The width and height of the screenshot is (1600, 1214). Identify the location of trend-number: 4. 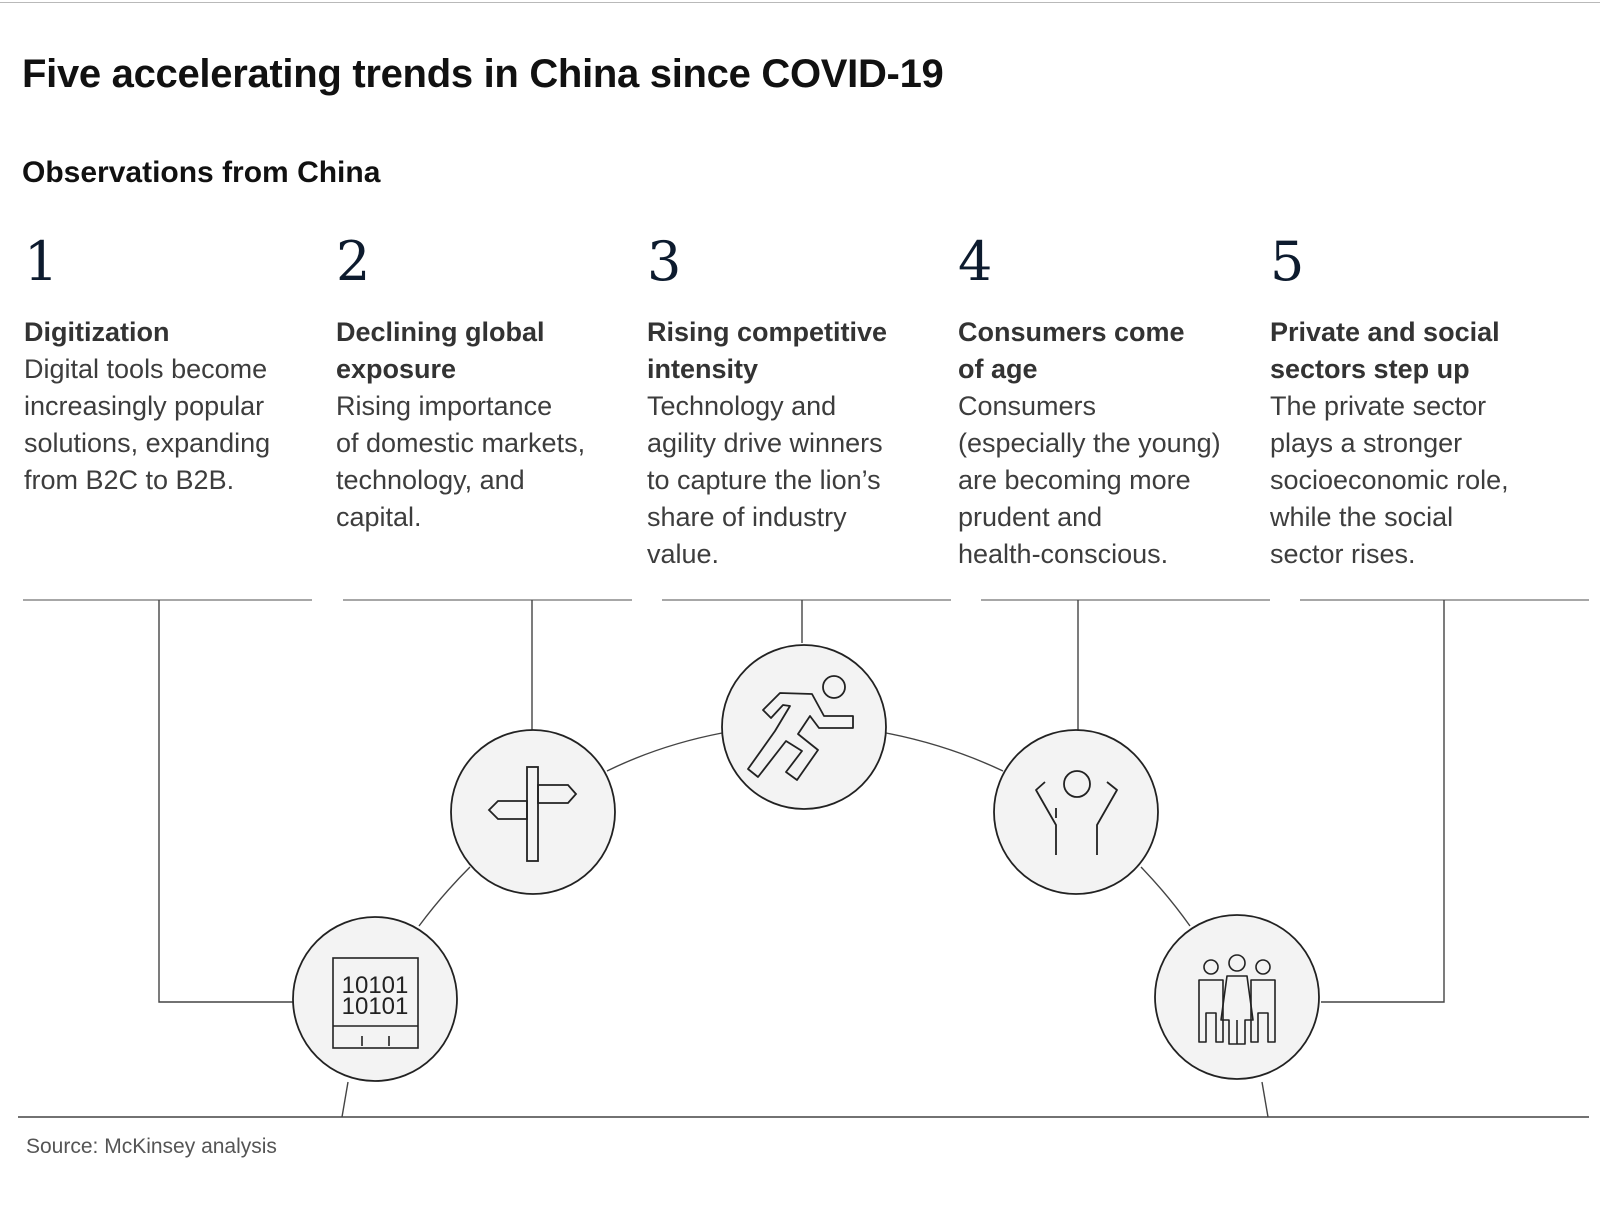
(975, 261).